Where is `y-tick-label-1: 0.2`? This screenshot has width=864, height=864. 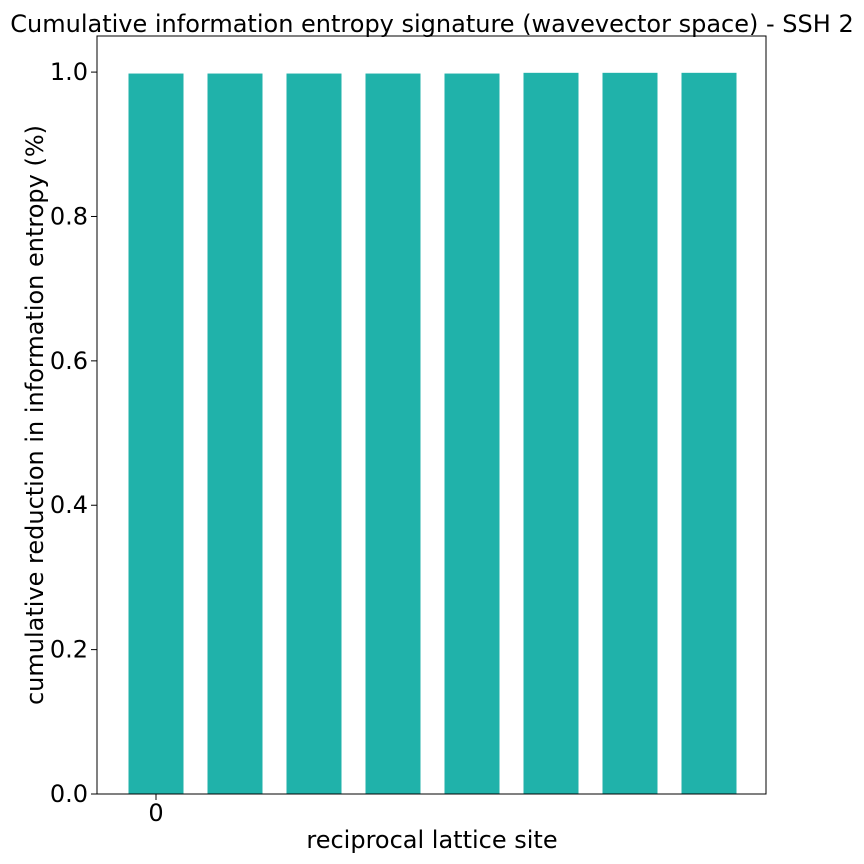
y-tick-label-1: 0.2 is located at coordinates (69, 650).